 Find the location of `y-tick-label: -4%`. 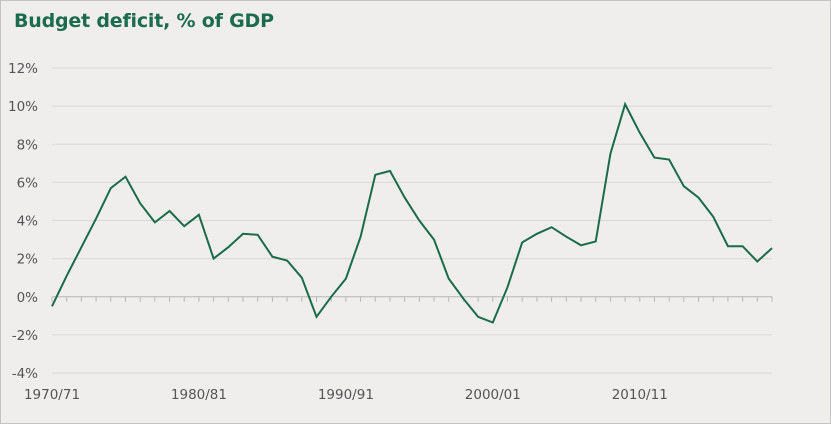

y-tick-label: -4% is located at coordinates (25, 374).